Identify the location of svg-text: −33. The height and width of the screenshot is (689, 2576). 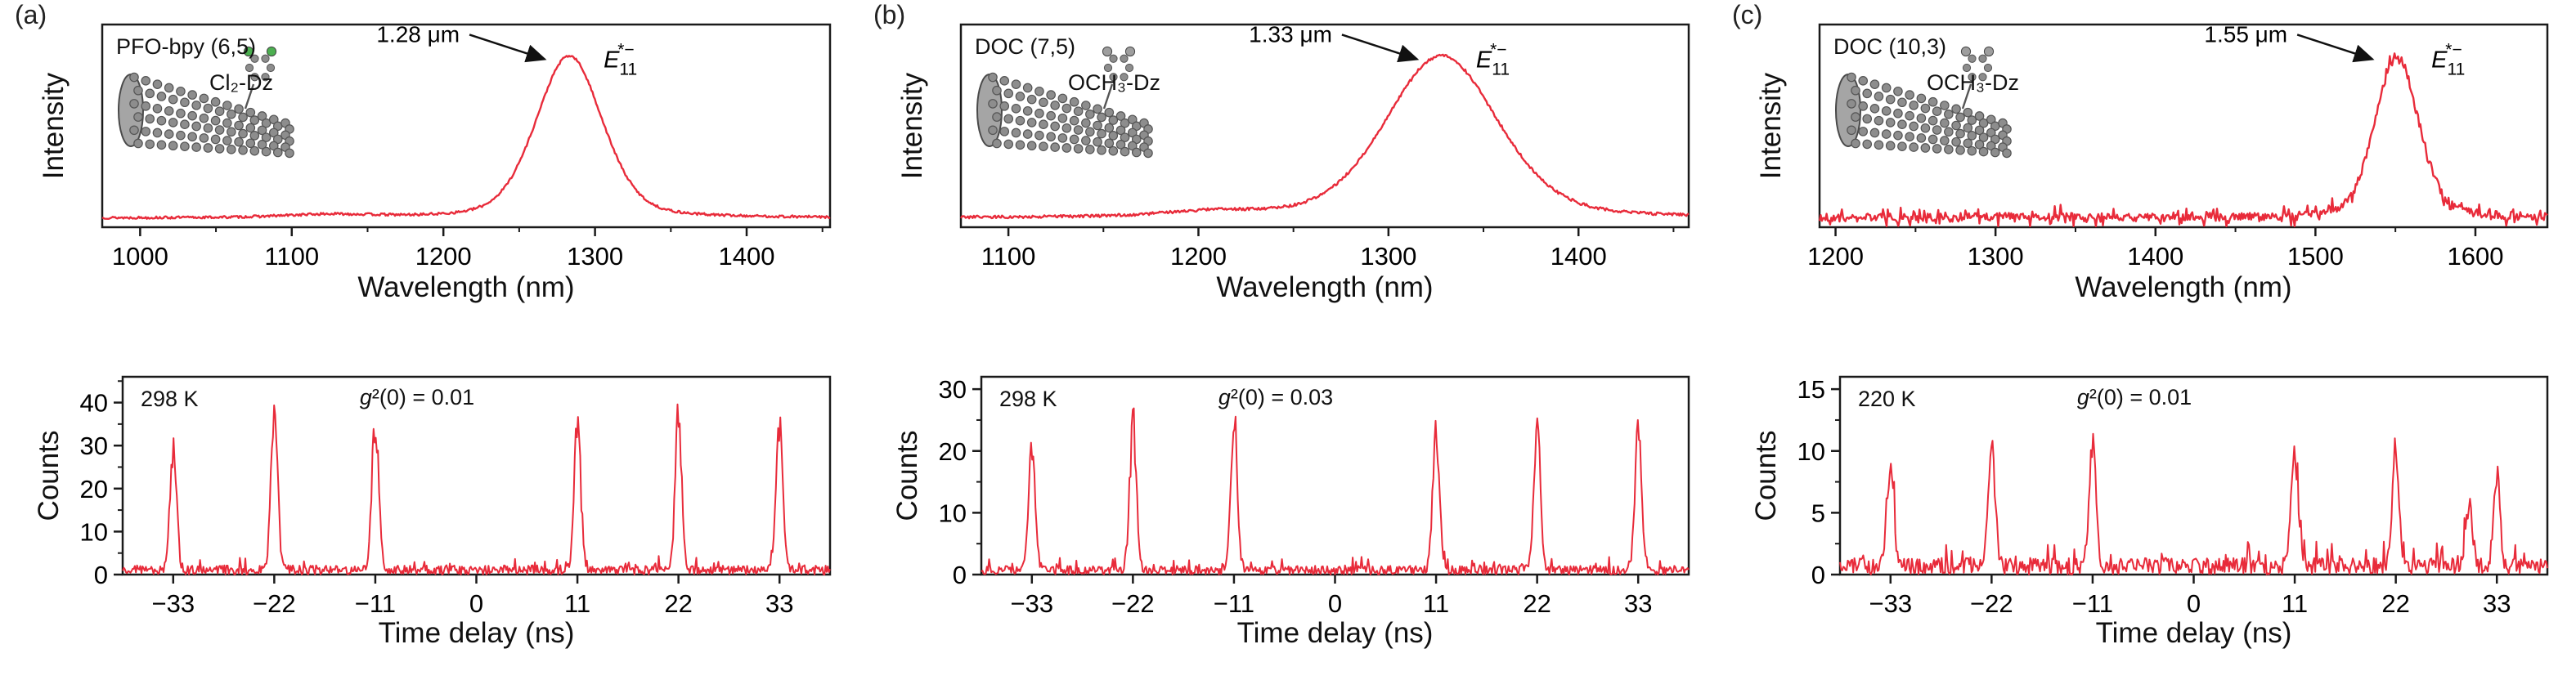
(1891, 604).